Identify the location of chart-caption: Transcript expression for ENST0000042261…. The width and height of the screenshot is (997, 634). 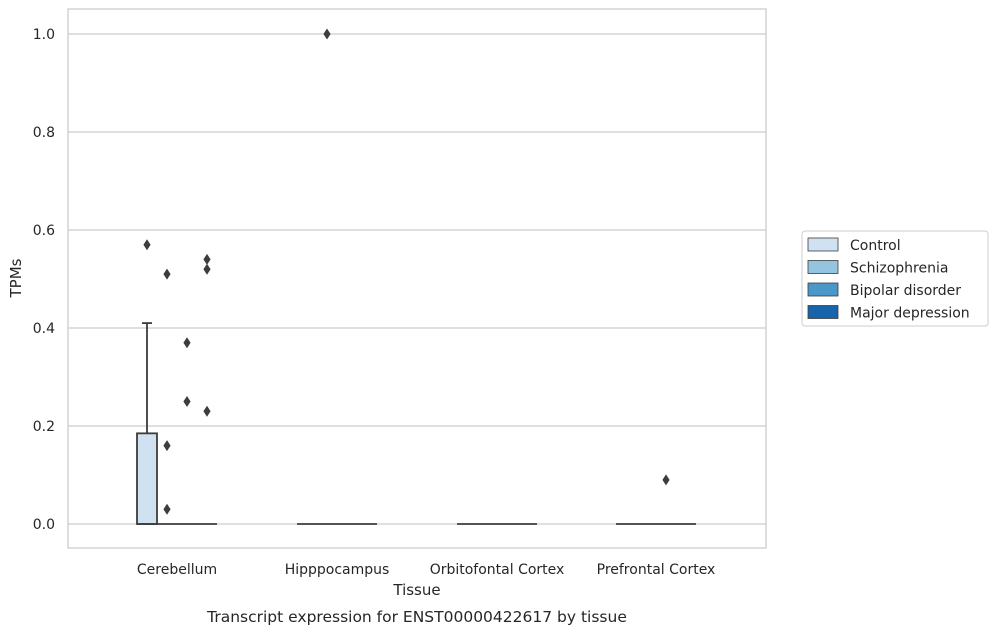
(416, 617).